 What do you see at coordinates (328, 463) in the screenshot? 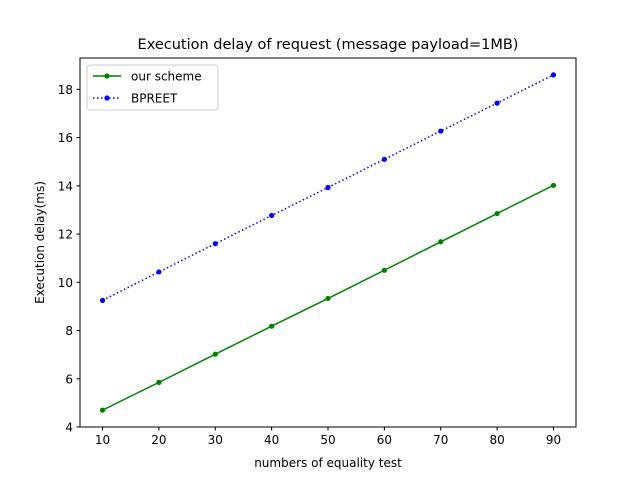
I see `x-axis-label: numbers of equality test` at bounding box center [328, 463].